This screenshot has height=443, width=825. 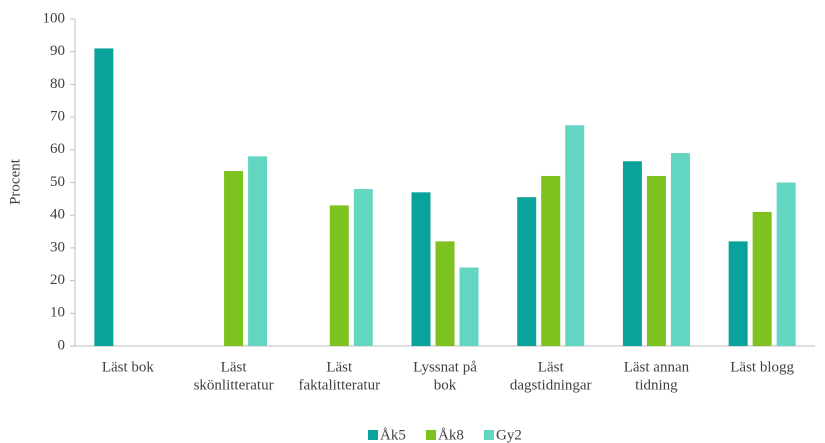 What do you see at coordinates (57, 51) in the screenshot?
I see `y-tick-label: 90` at bounding box center [57, 51].